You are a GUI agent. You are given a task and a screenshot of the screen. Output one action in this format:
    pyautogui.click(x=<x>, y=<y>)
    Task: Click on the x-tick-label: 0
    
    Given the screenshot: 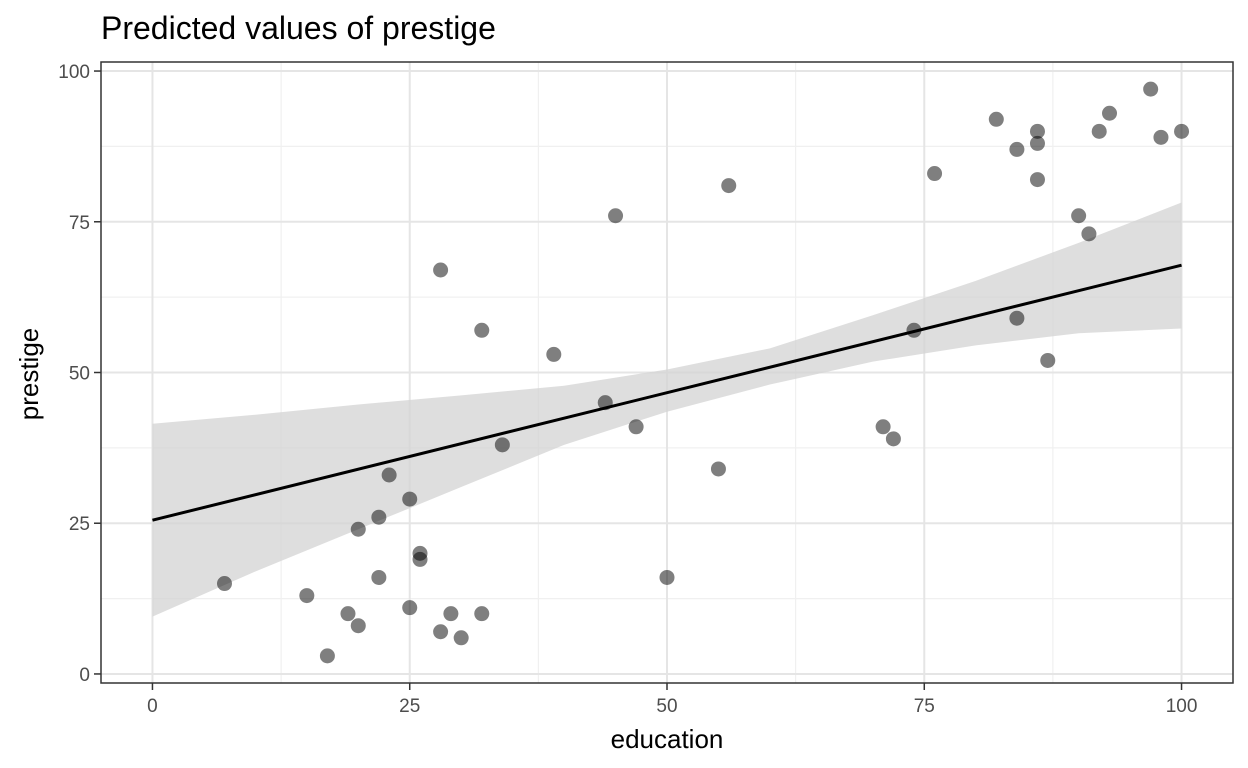 What is the action you would take?
    pyautogui.click(x=152, y=706)
    